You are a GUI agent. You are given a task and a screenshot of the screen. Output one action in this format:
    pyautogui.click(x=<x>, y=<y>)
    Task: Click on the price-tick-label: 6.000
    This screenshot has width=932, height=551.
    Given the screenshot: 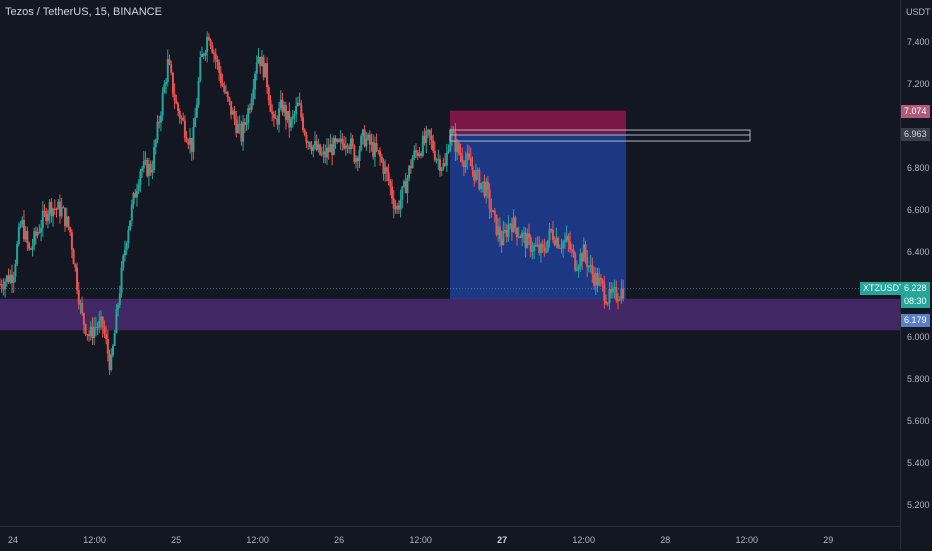 What is the action you would take?
    pyautogui.click(x=918, y=336)
    